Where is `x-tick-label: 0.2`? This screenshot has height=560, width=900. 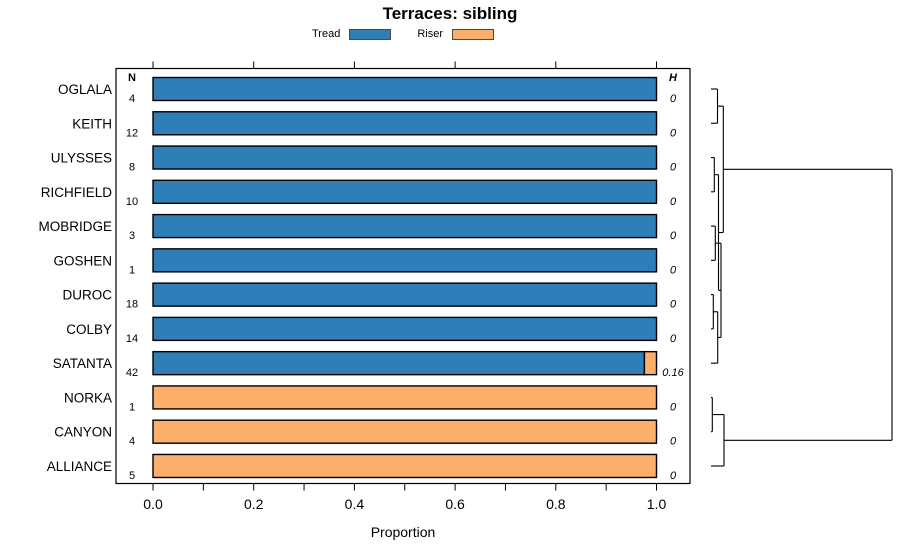
x-tick-label: 0.2 is located at coordinates (254, 504).